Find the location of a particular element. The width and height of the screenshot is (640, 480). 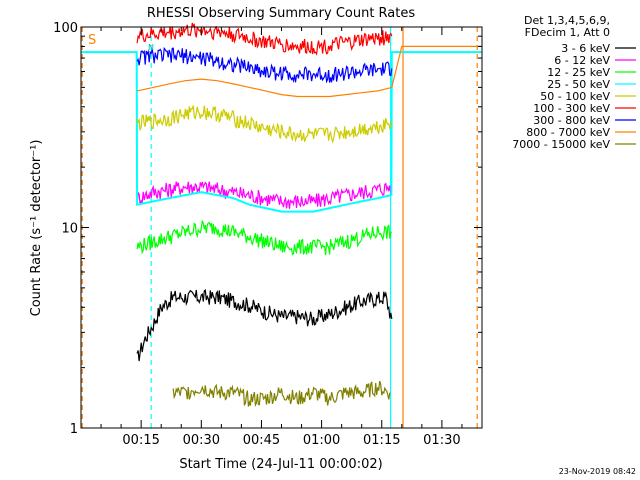

x-tick-label: 00:15 is located at coordinates (140, 440).